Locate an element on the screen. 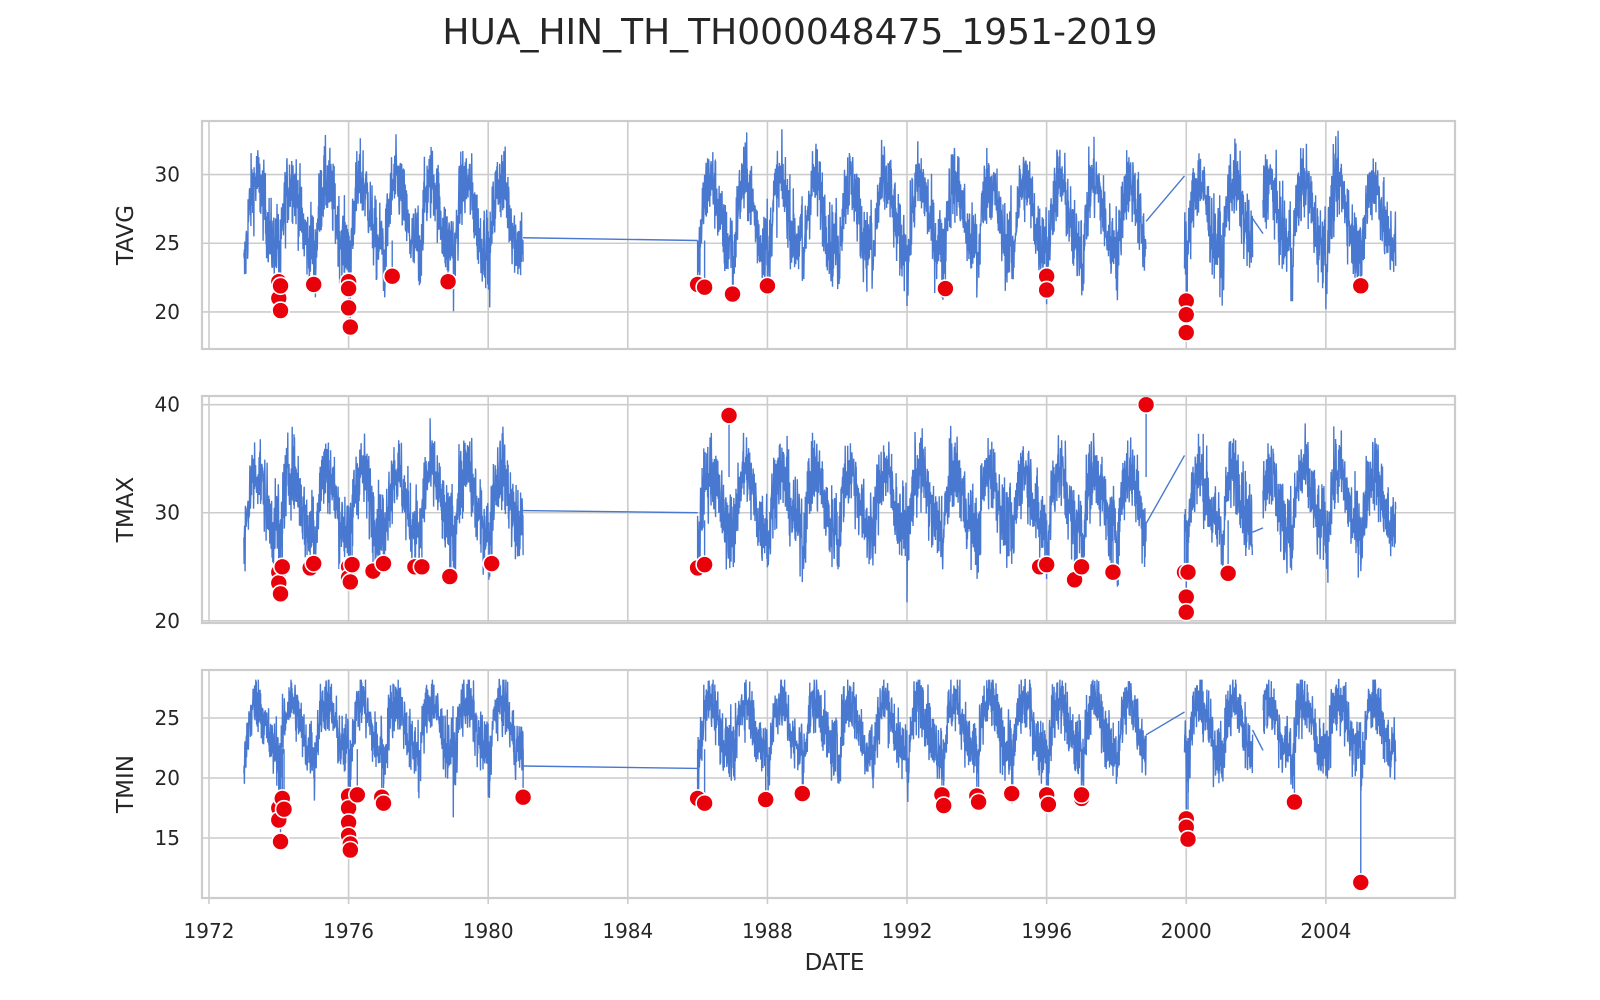  x-tick-label-2004: 2004 is located at coordinates (1325, 931).